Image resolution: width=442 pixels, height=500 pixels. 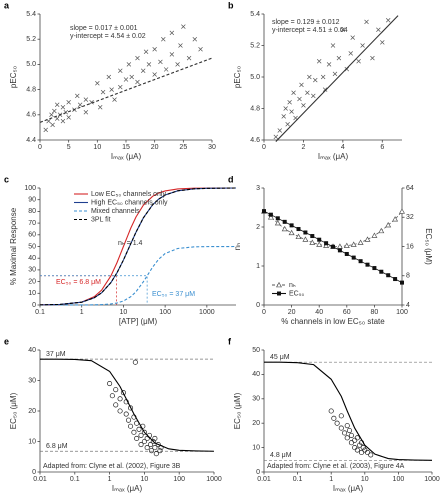 I want to click on y2-tick-label: 64, so click(x=410, y=188).